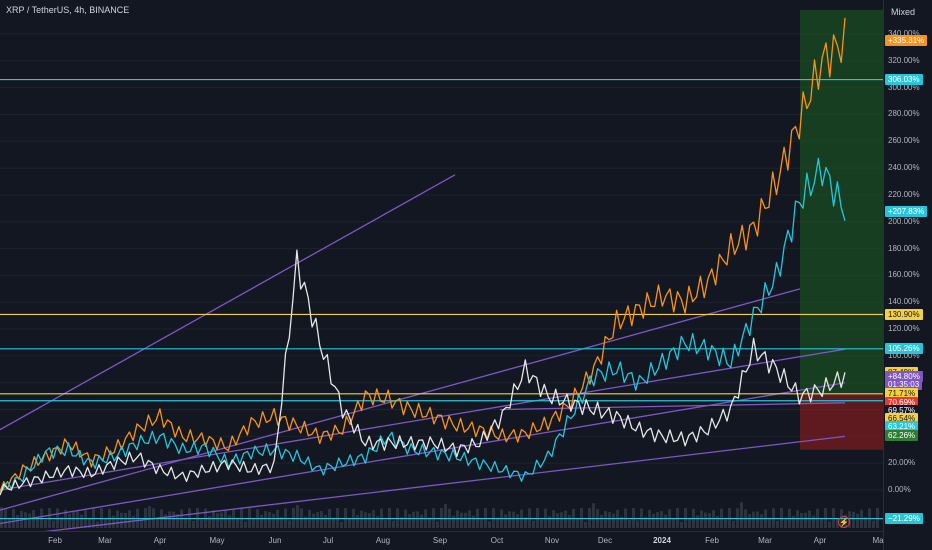 Image resolution: width=932 pixels, height=550 pixels. I want to click on y-tick-label: 300.00%, so click(904, 87).